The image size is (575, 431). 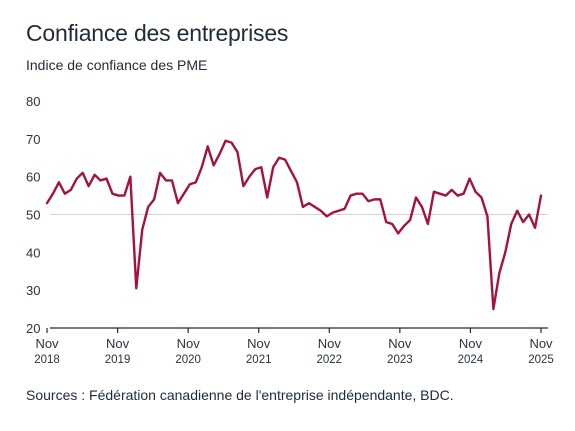 I want to click on x-tick-year: 2021, so click(x=259, y=360).